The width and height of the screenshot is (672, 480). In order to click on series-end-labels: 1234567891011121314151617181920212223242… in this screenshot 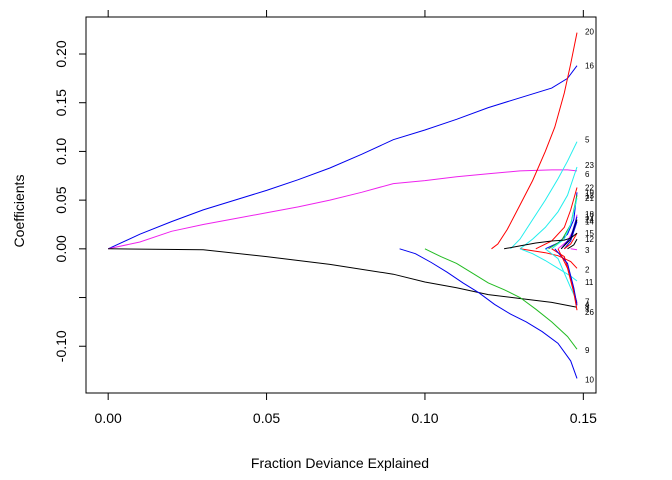, I will do `click(589, 206)`.